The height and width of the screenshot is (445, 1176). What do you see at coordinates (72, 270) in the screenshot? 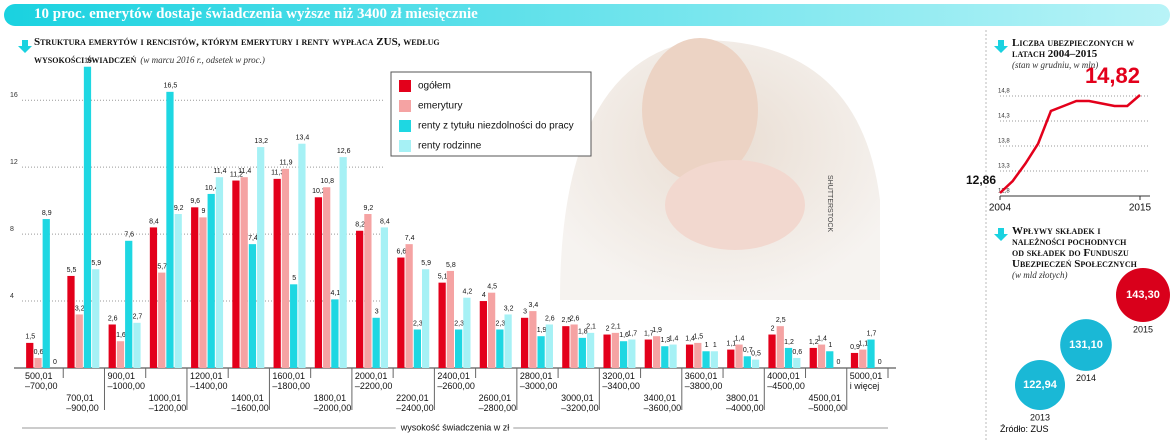
I see `data-label: 5,5` at bounding box center [72, 270].